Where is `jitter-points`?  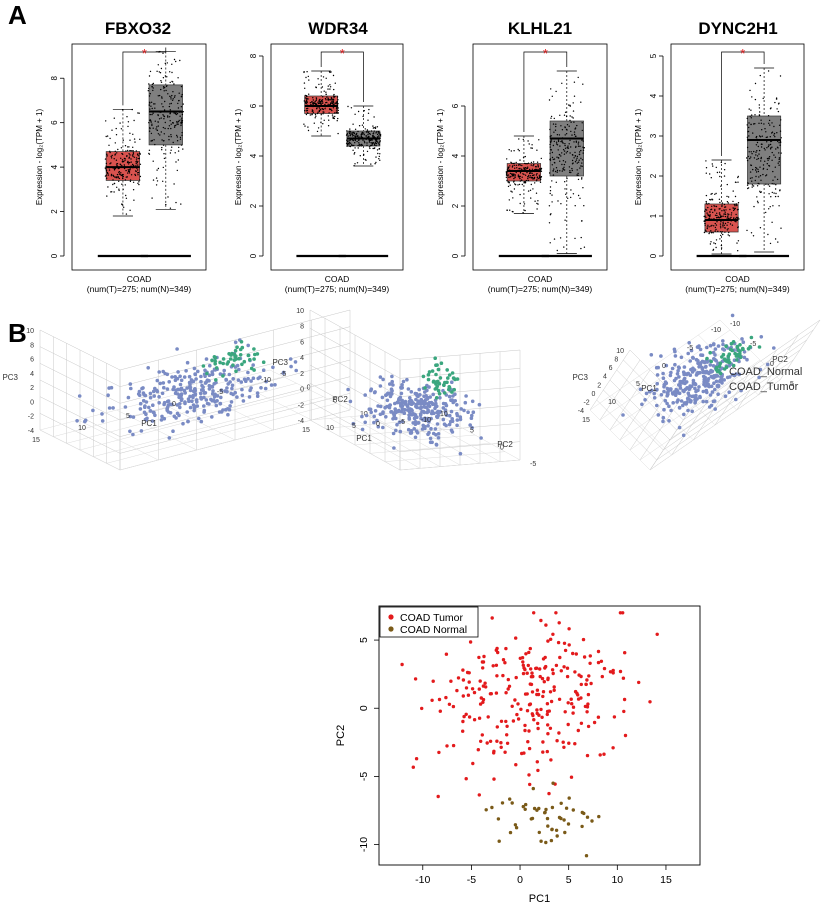 jitter-points is located at coordinates (721, 206).